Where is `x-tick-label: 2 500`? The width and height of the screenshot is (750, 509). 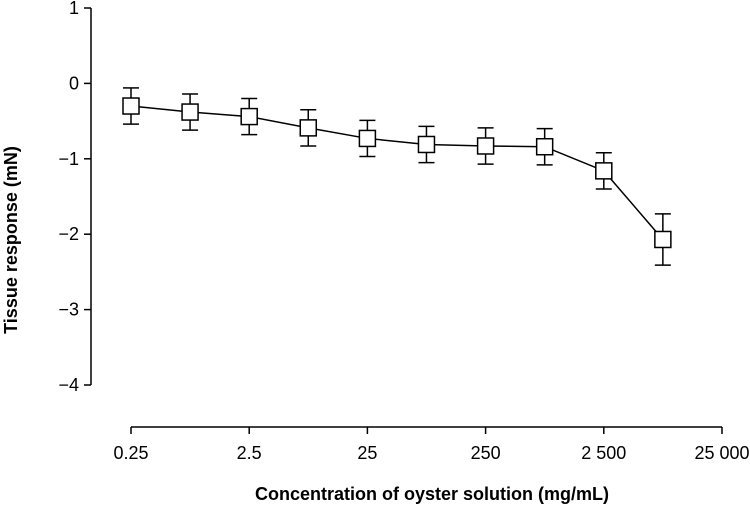
x-tick-label: 2 500 is located at coordinates (603, 453).